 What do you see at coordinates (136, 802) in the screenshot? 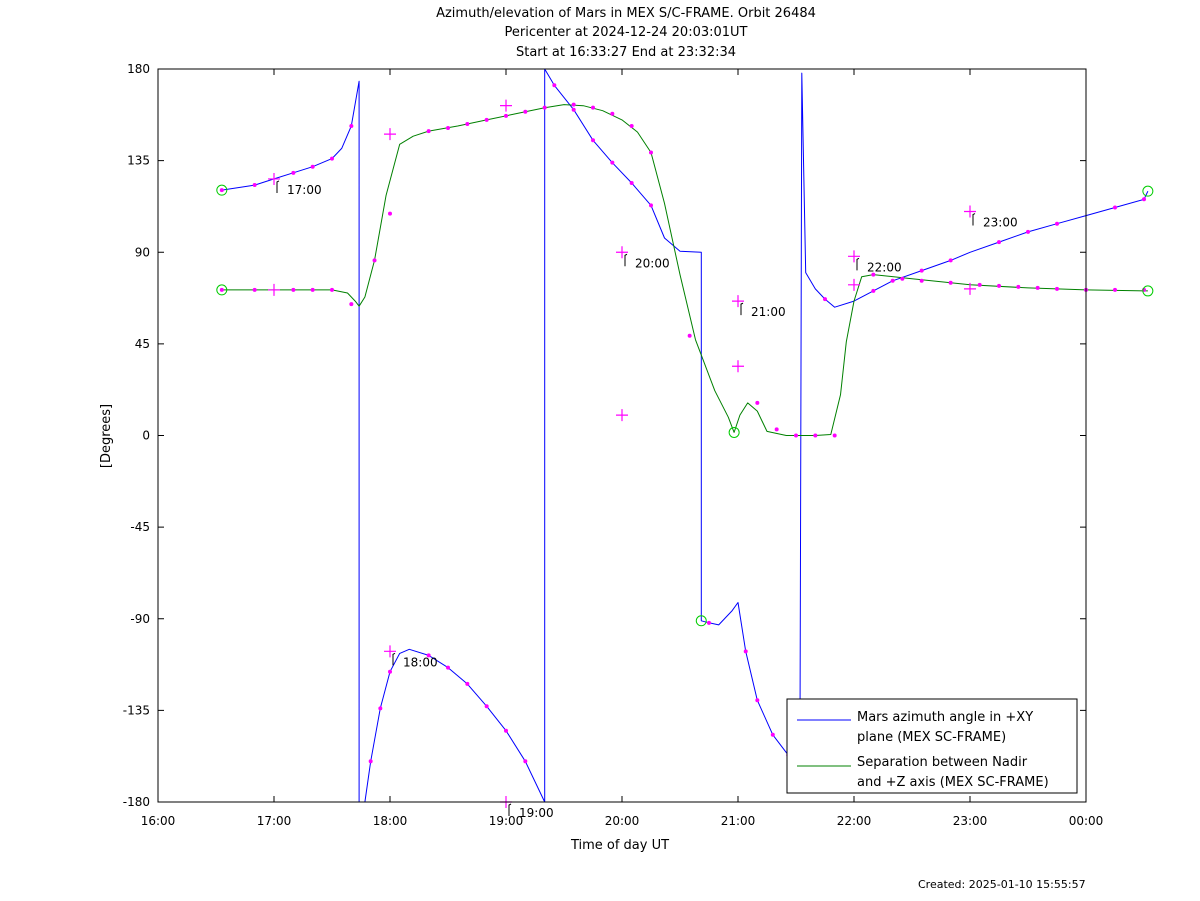
I see `y-tick-label: -180` at bounding box center [136, 802].